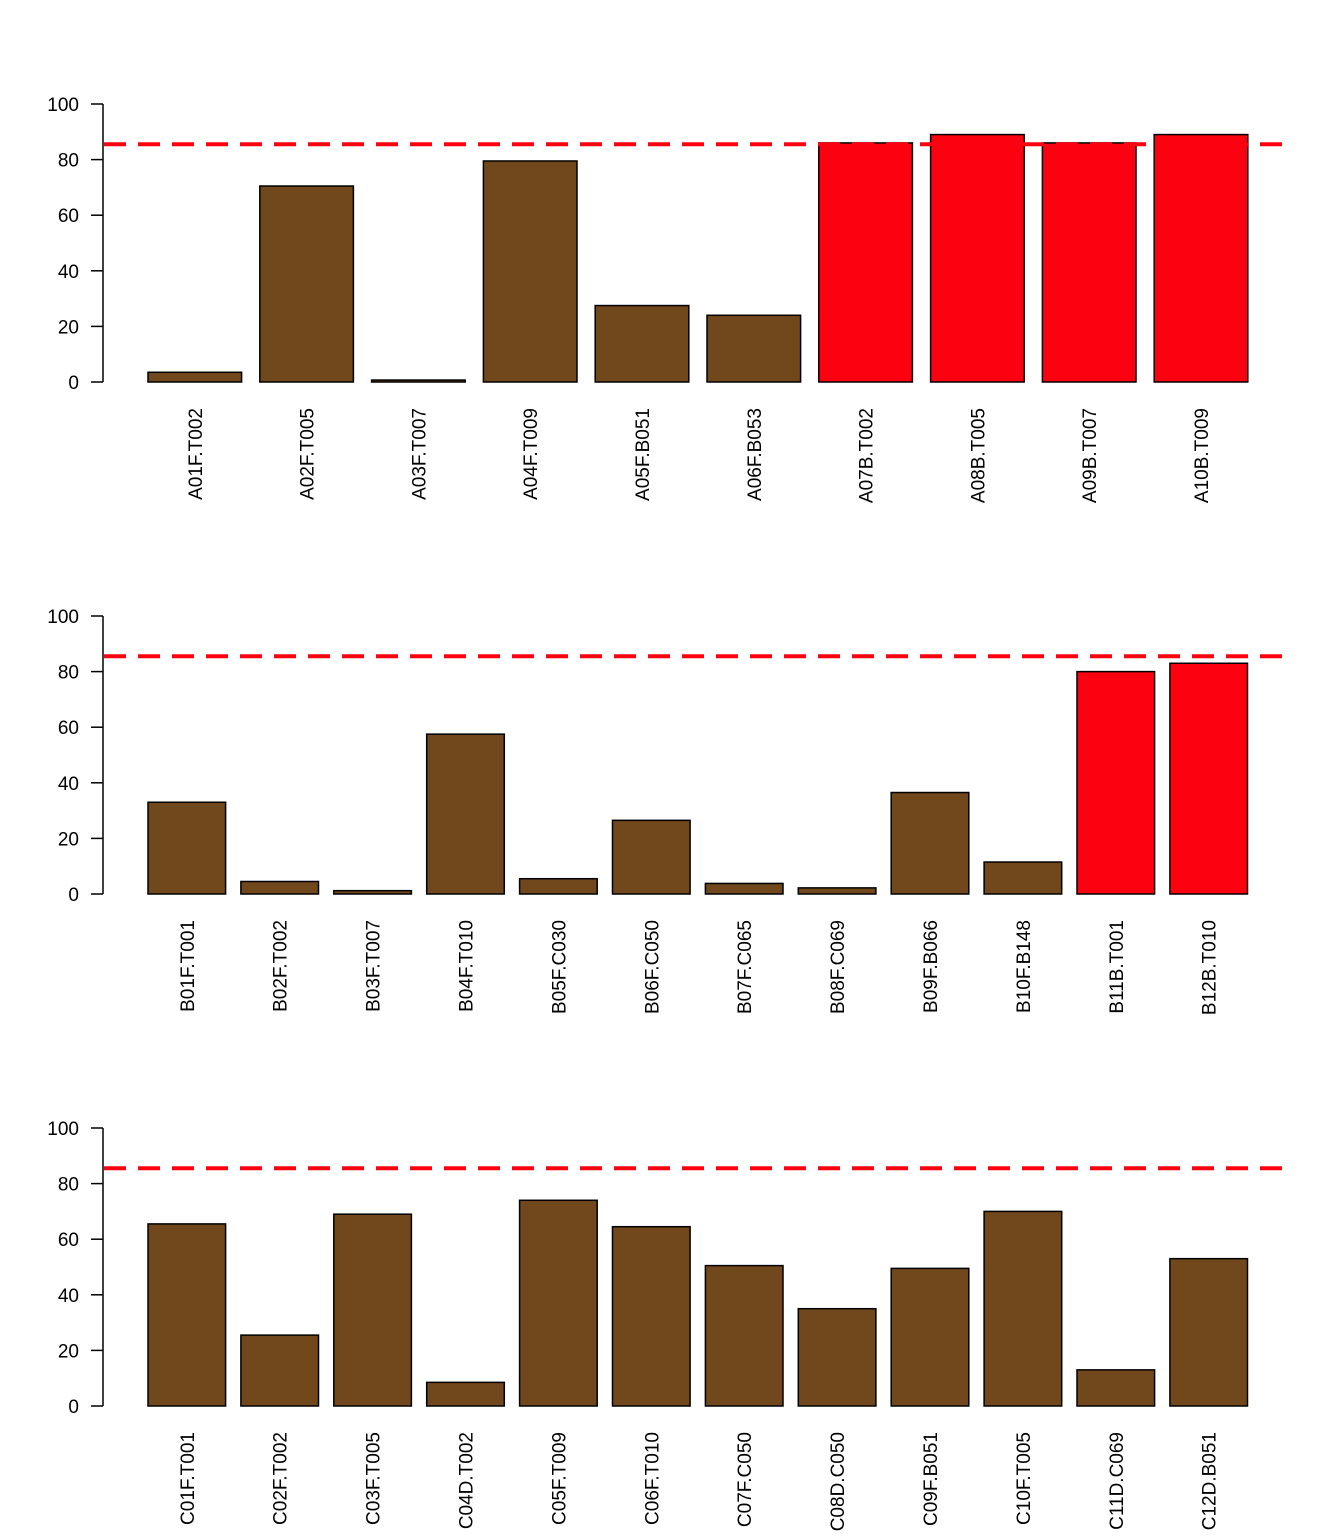 The image size is (1344, 1536). Describe the element at coordinates (978, 455) in the screenshot. I see `category-label: A08B.T005` at that location.